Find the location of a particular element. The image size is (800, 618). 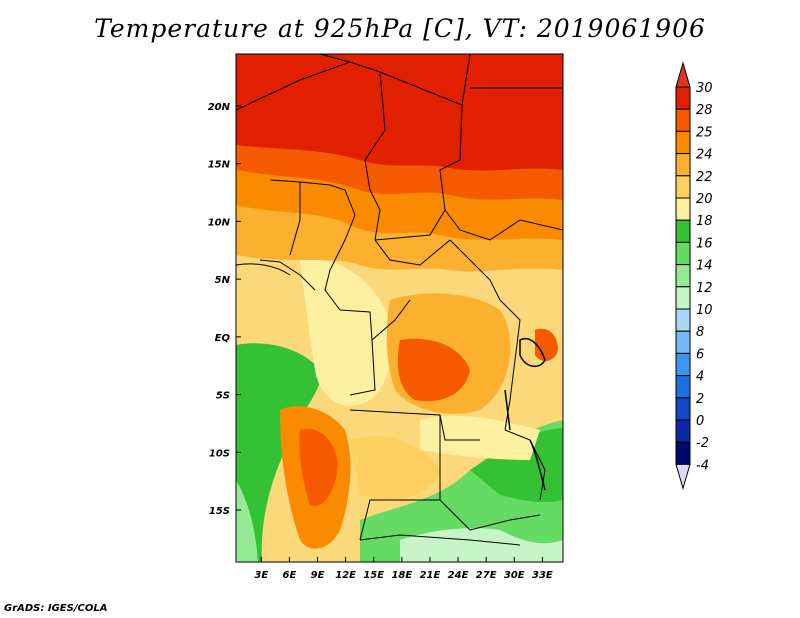

field-darkgreen-southeast is located at coordinates (516, 465).